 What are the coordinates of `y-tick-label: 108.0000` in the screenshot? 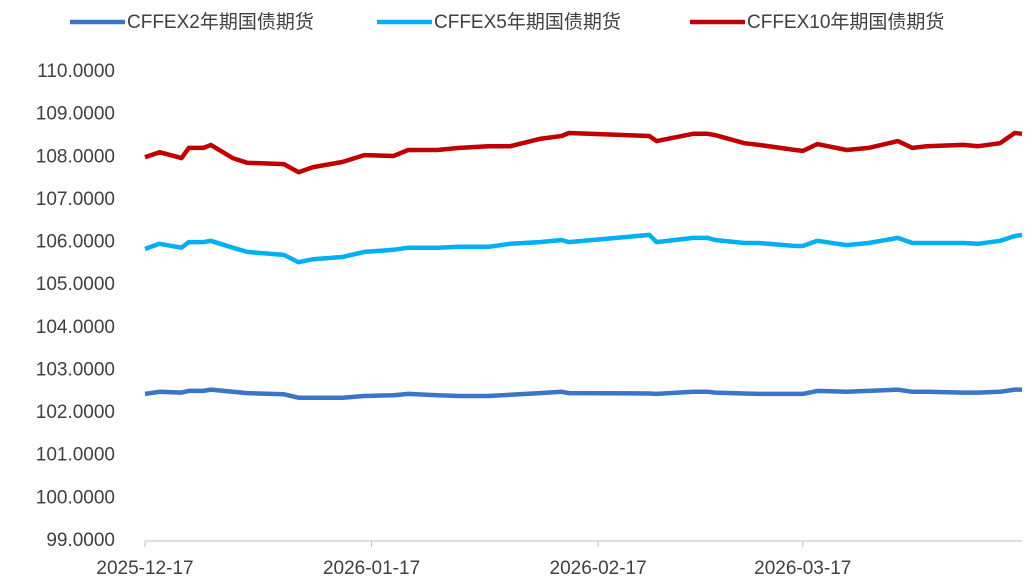 It's located at (75, 156).